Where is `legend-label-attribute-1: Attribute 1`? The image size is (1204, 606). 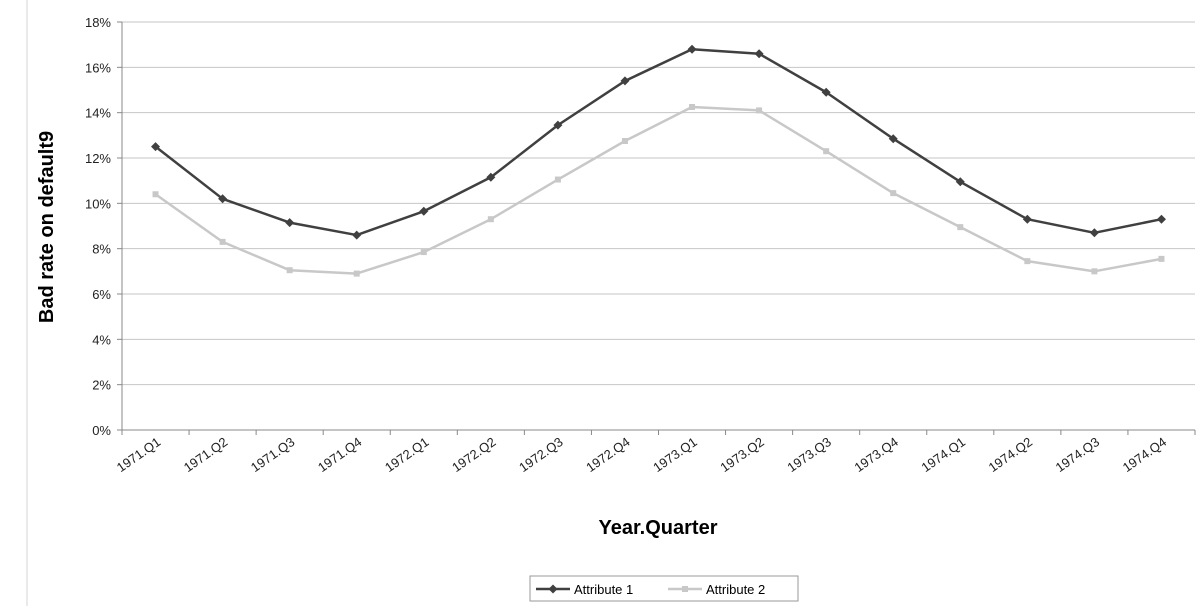
legend-label-attribute-1: Attribute 1 is located at coordinates (603, 589).